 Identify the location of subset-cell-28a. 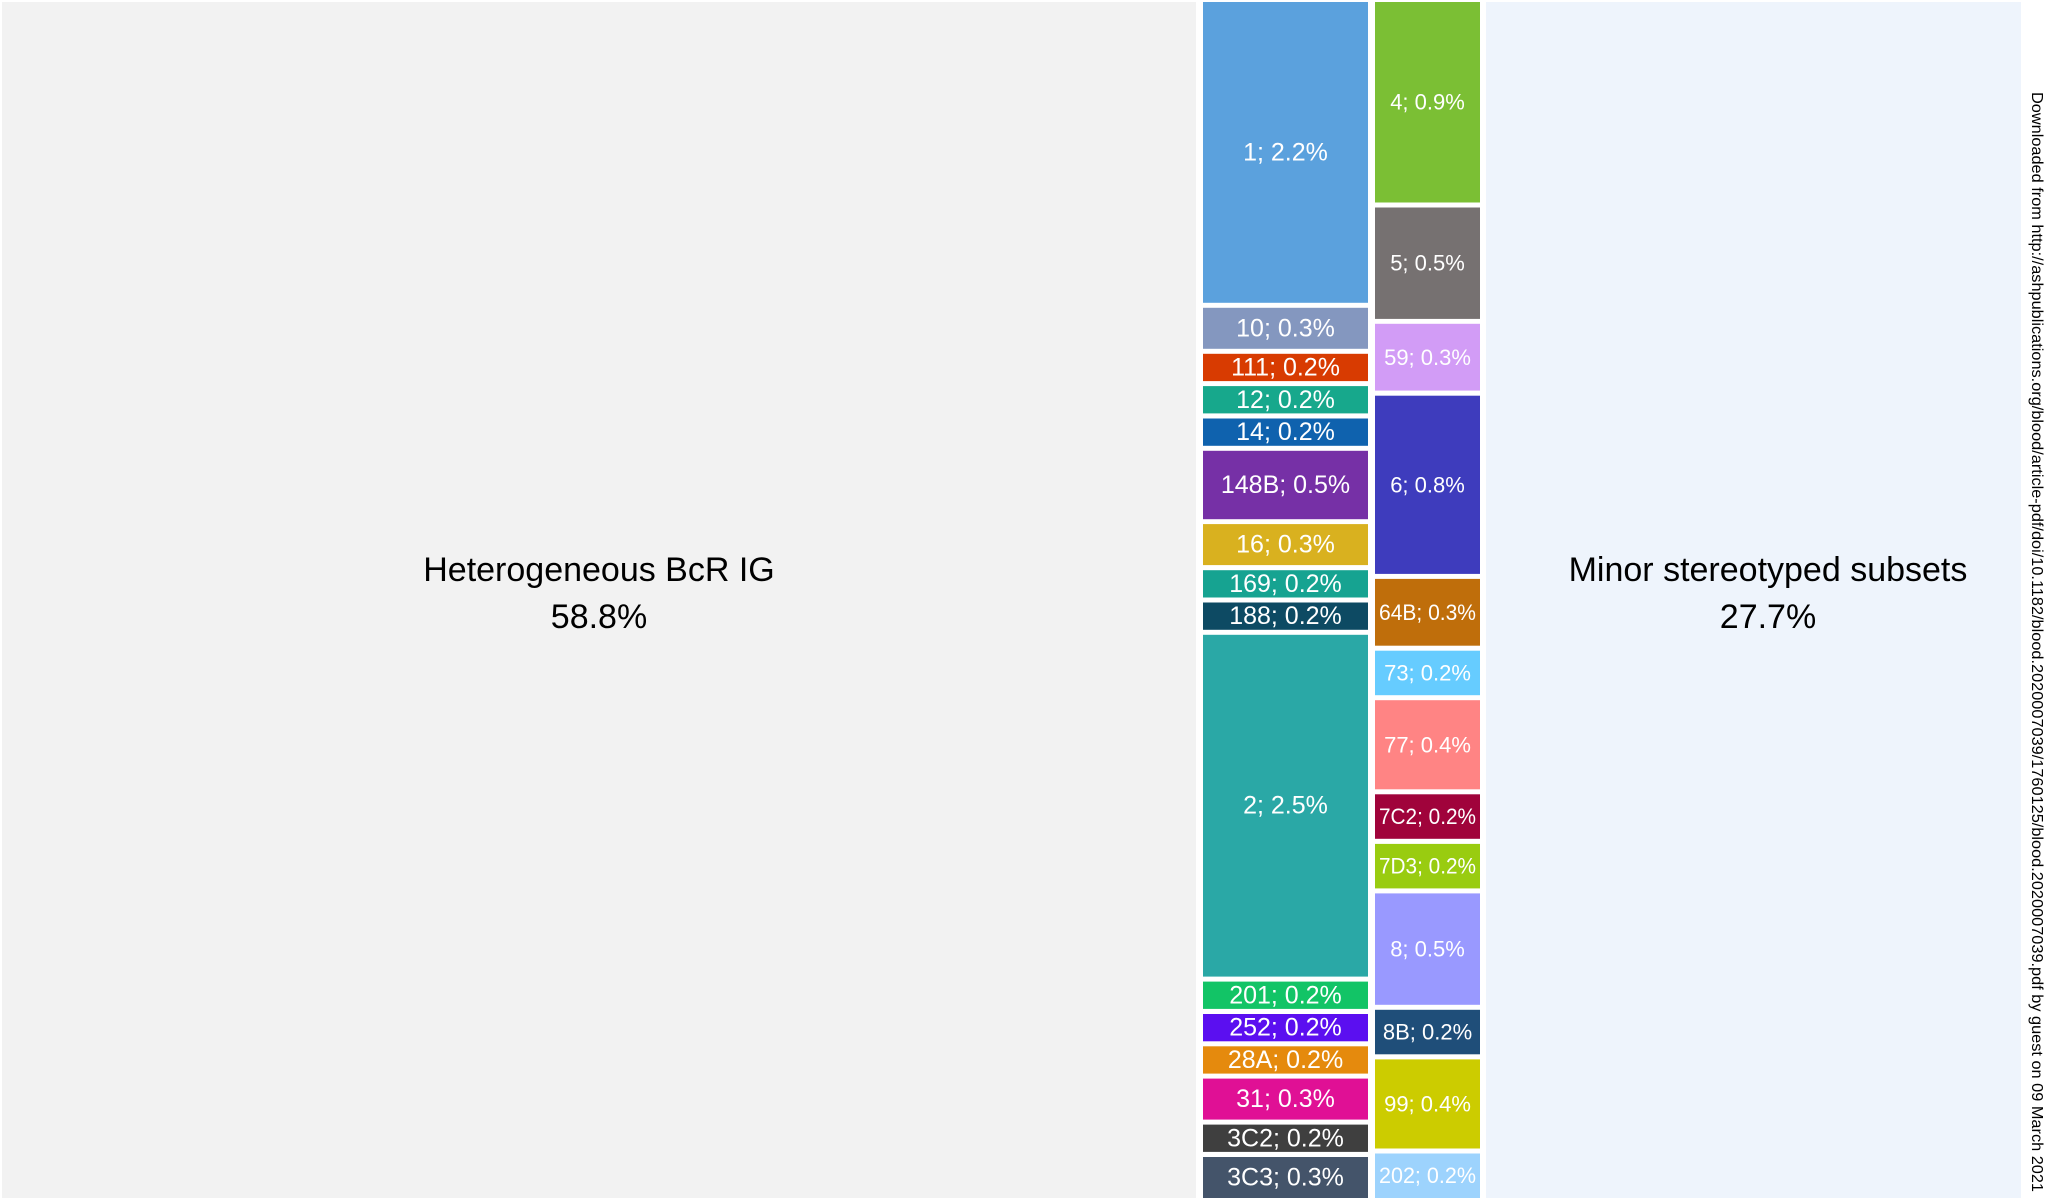
(1285, 1060).